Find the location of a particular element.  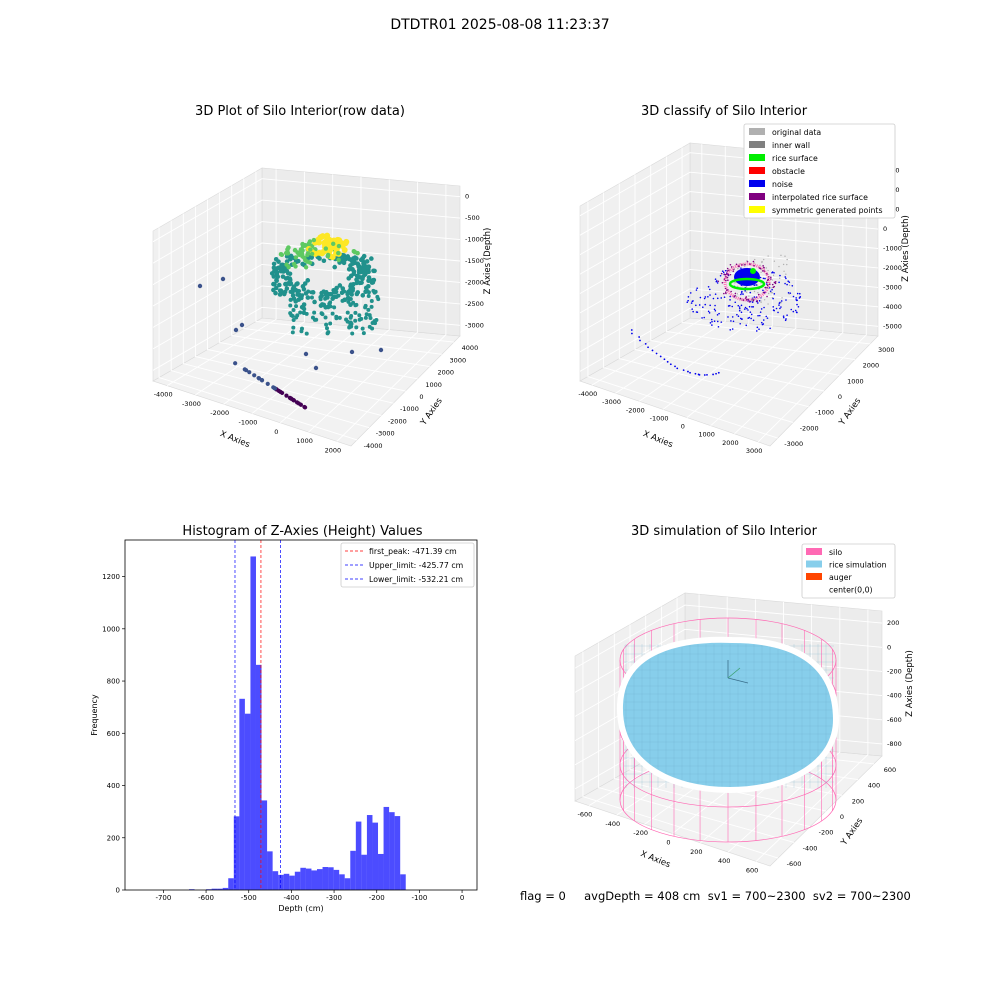

rice-surface-point is located at coordinates (753, 271).